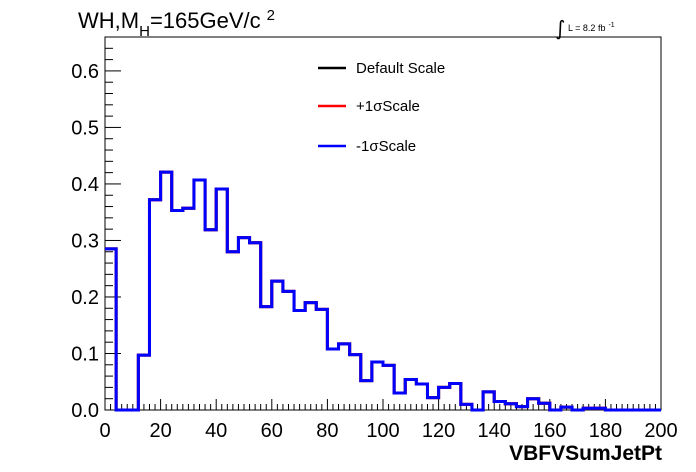  What do you see at coordinates (327, 431) in the screenshot?
I see `x-tick-label: 80` at bounding box center [327, 431].